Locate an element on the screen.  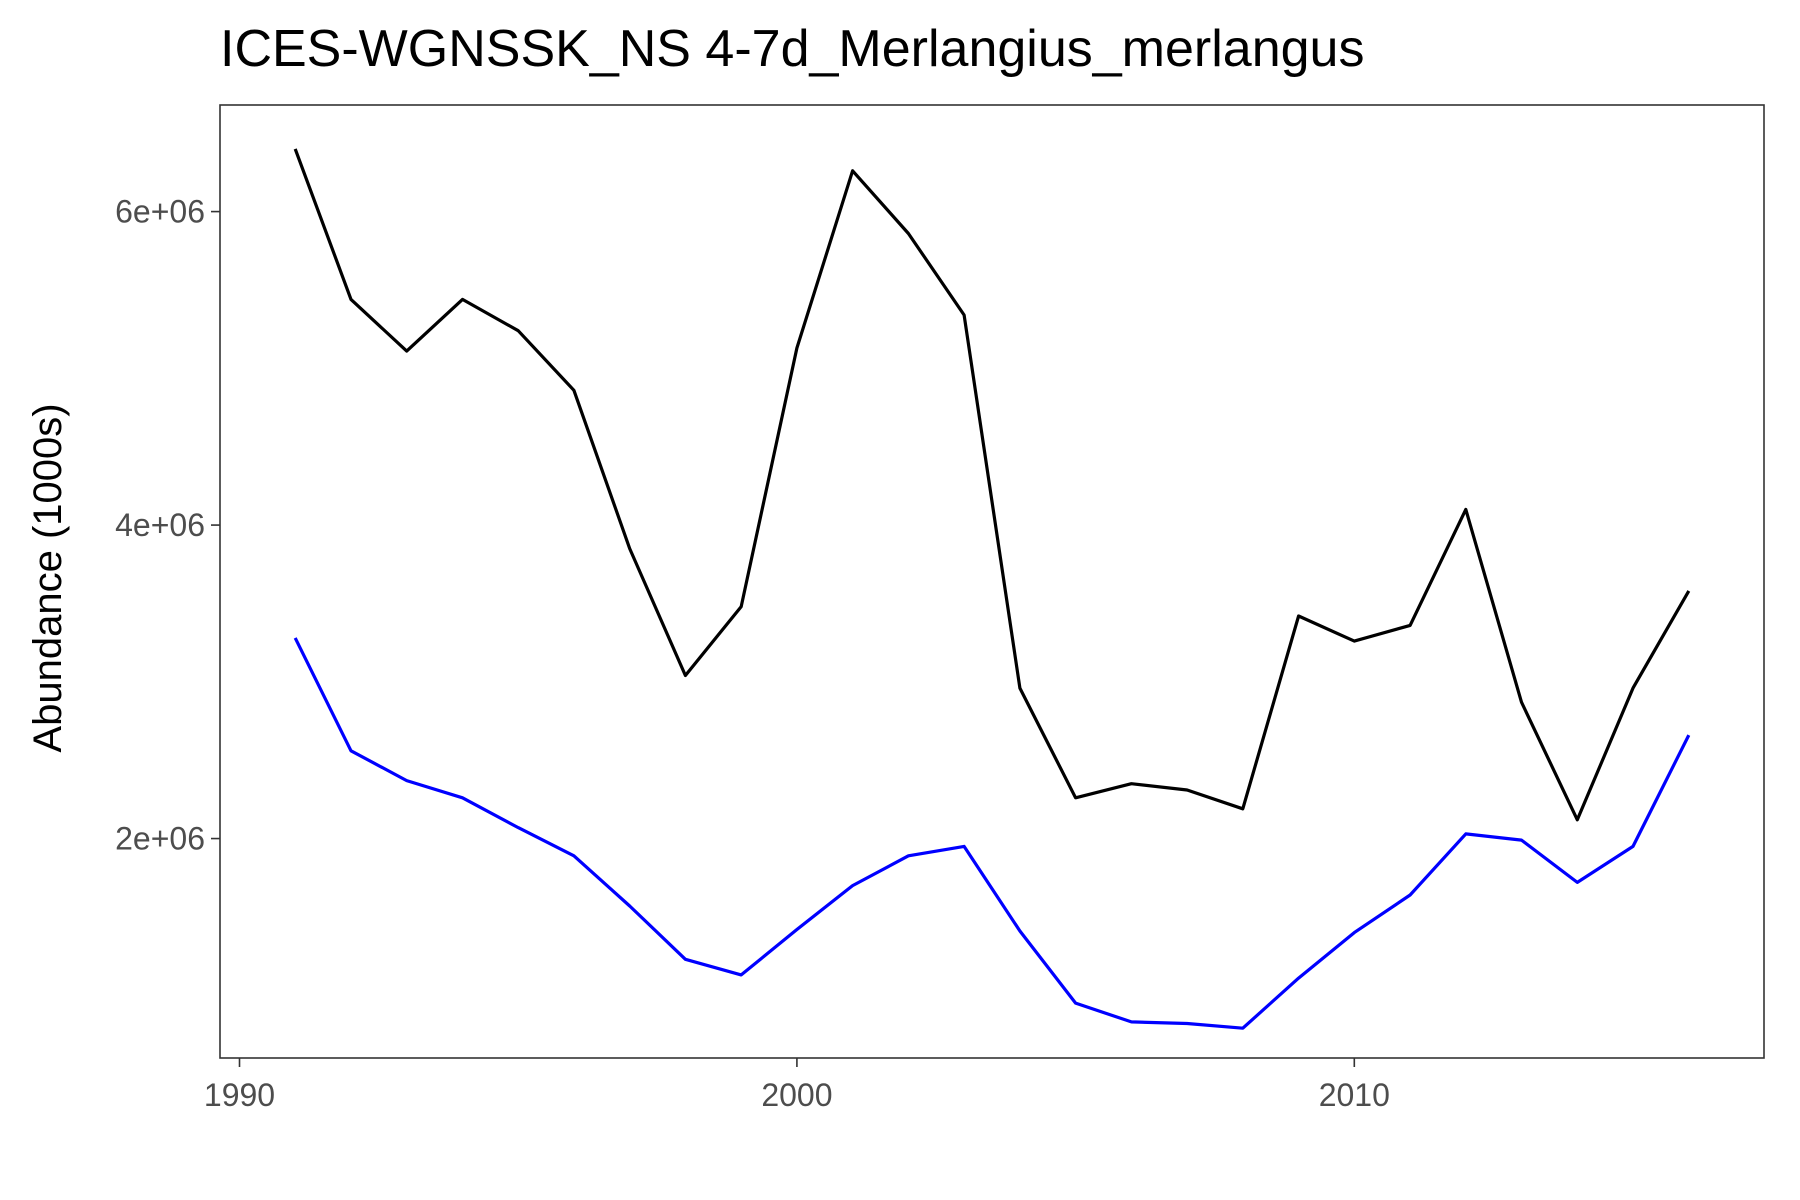
y-tick-label: 4e+06 is located at coordinates (160, 525).